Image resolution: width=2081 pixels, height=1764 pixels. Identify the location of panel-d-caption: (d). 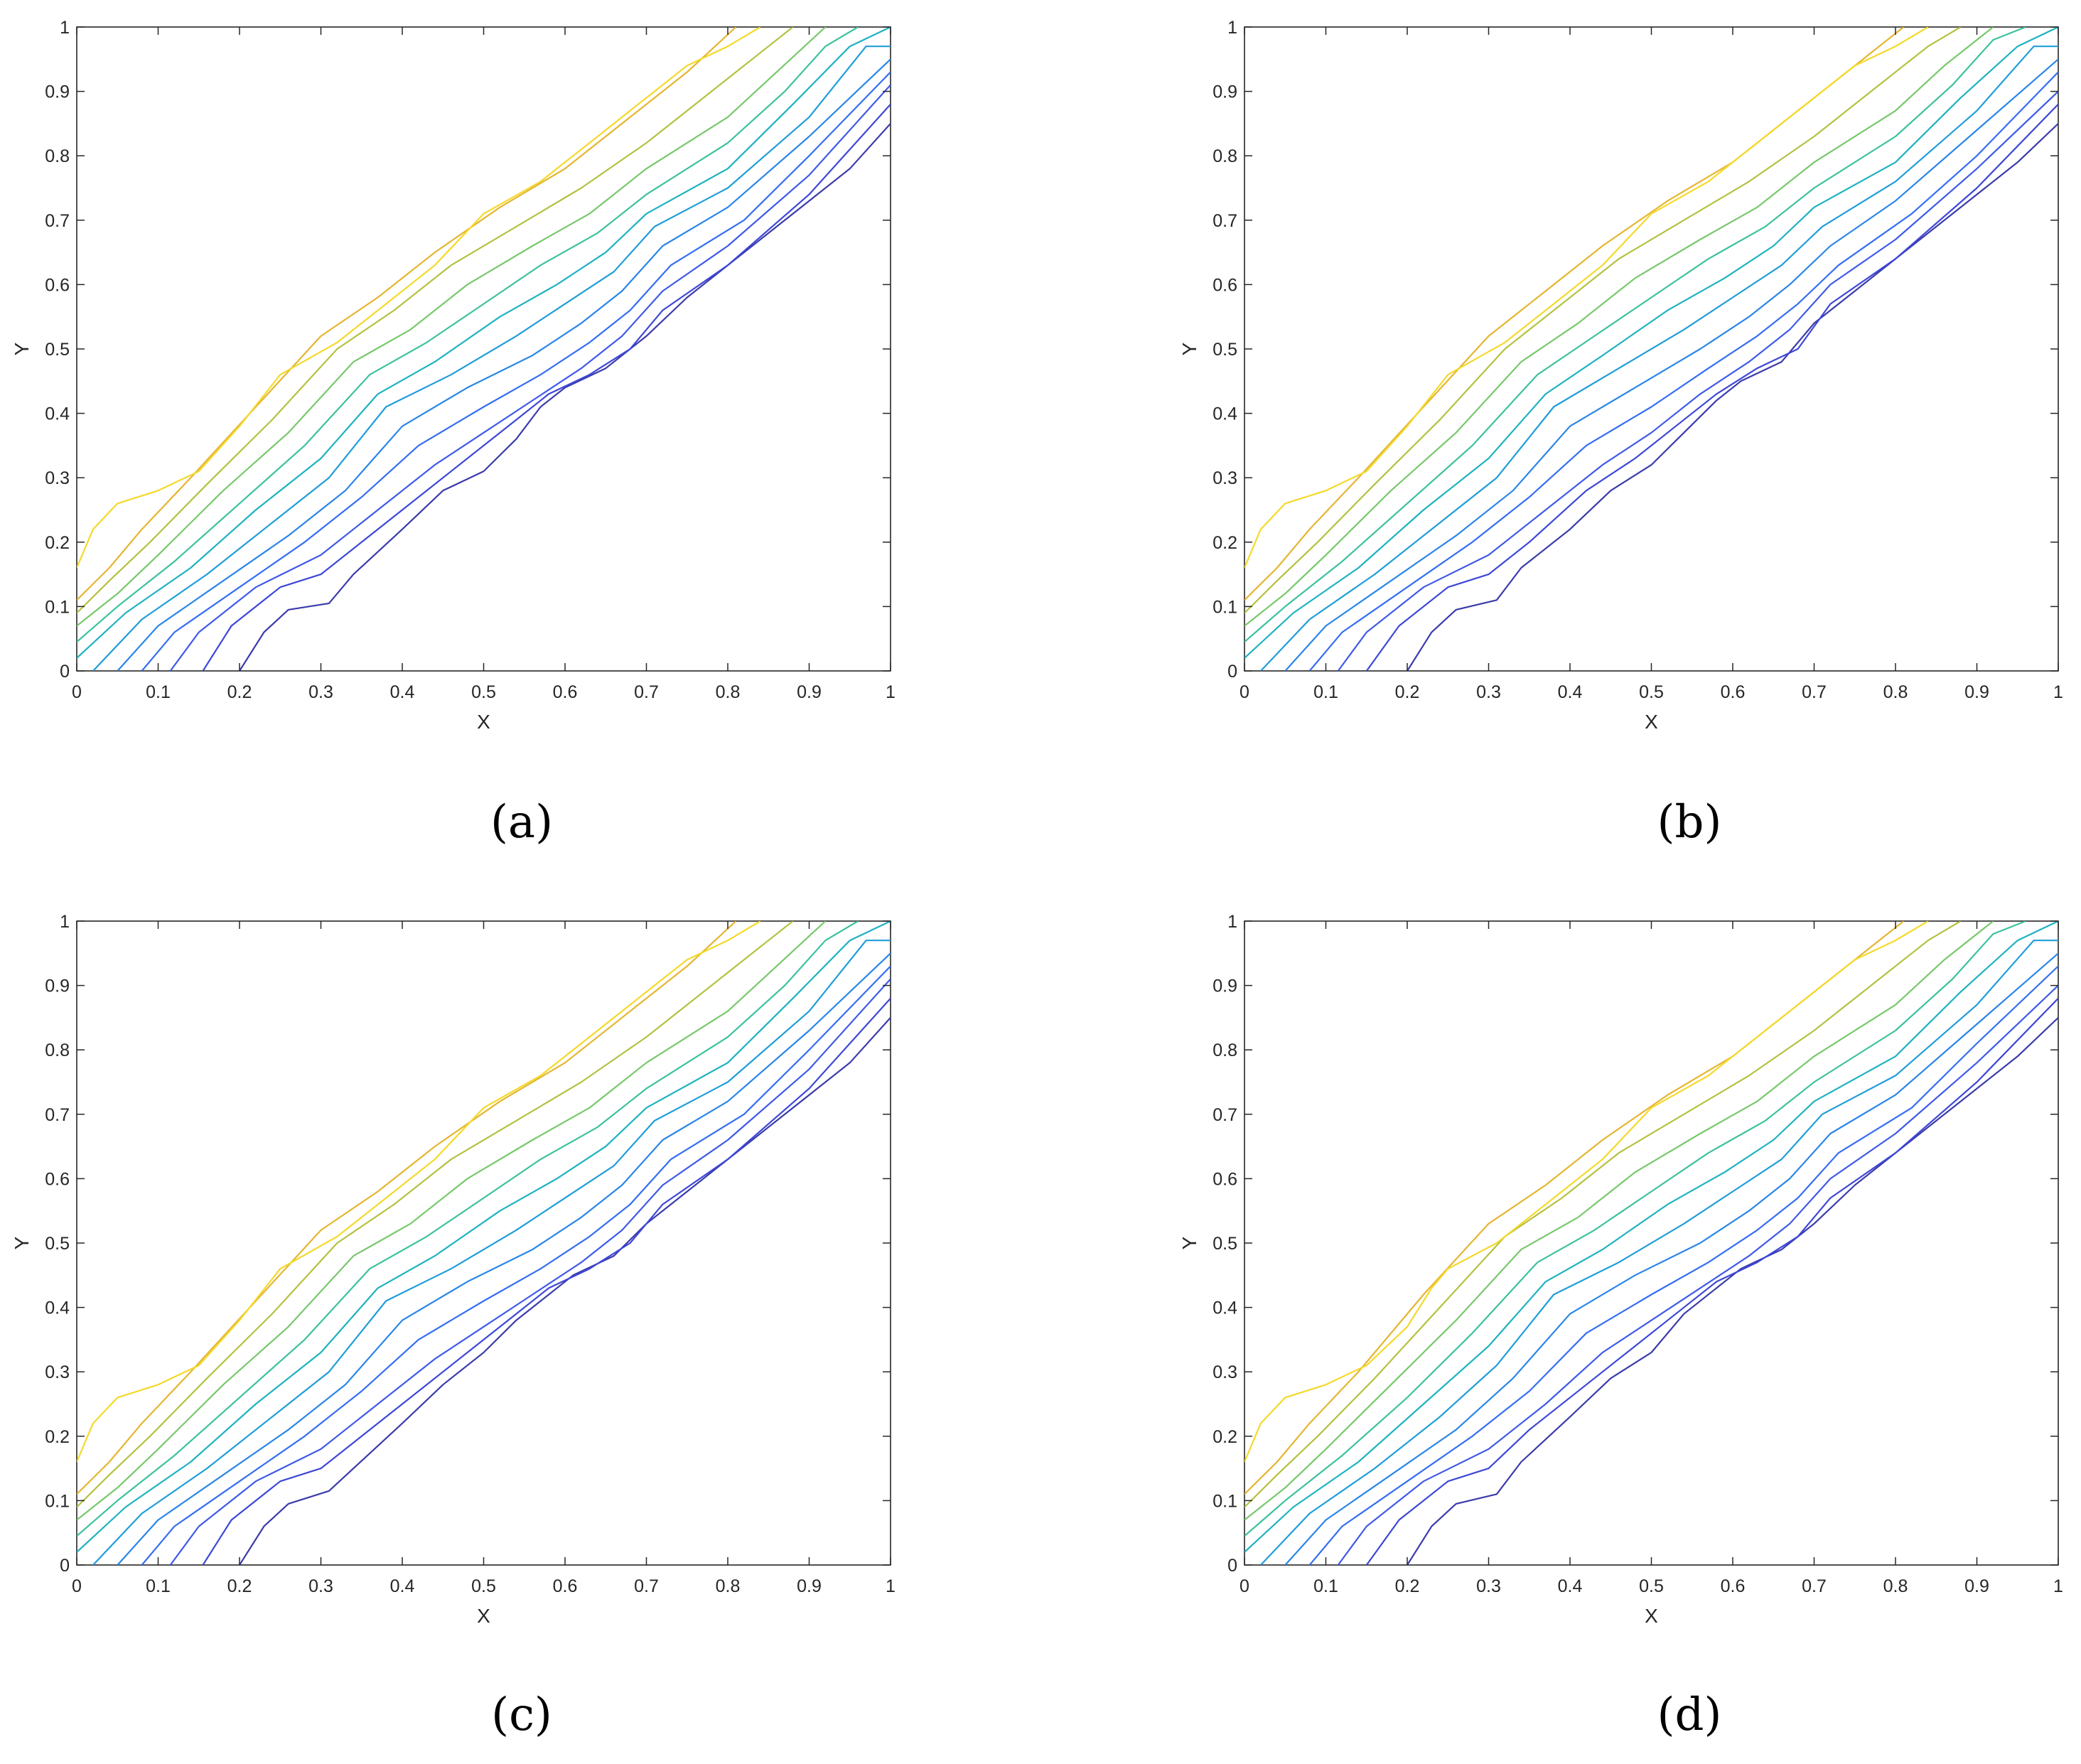
(1689, 1715).